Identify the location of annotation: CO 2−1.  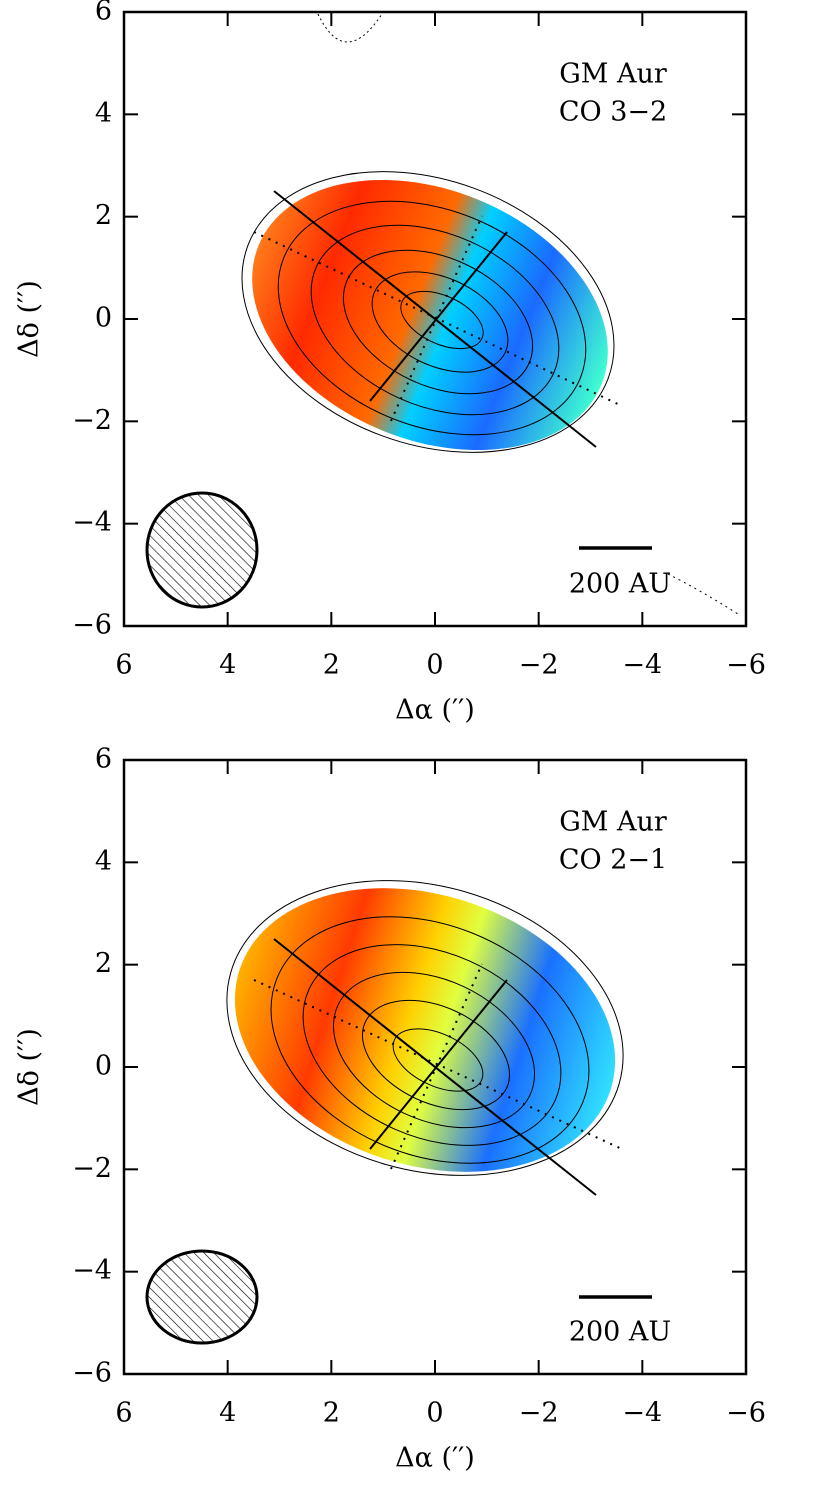
(613, 860).